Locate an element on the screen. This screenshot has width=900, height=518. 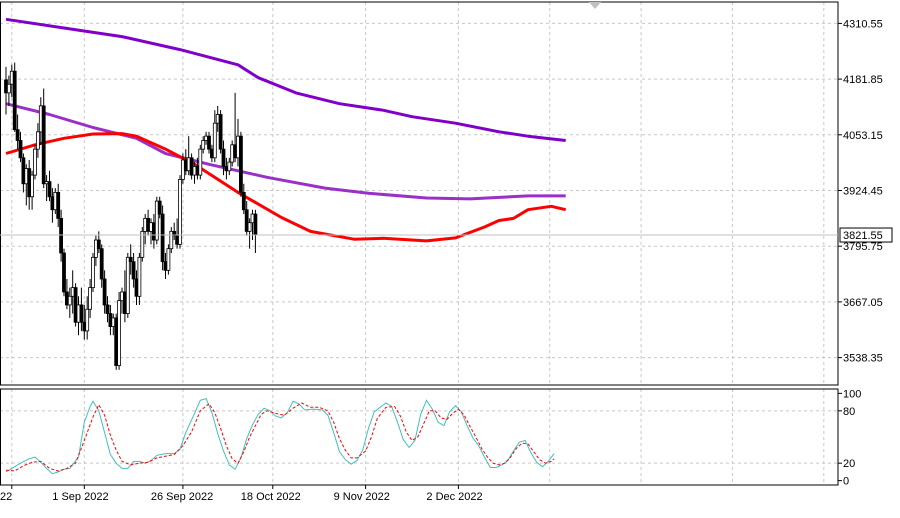
time-tick-label: 22 is located at coordinates (6, 497).